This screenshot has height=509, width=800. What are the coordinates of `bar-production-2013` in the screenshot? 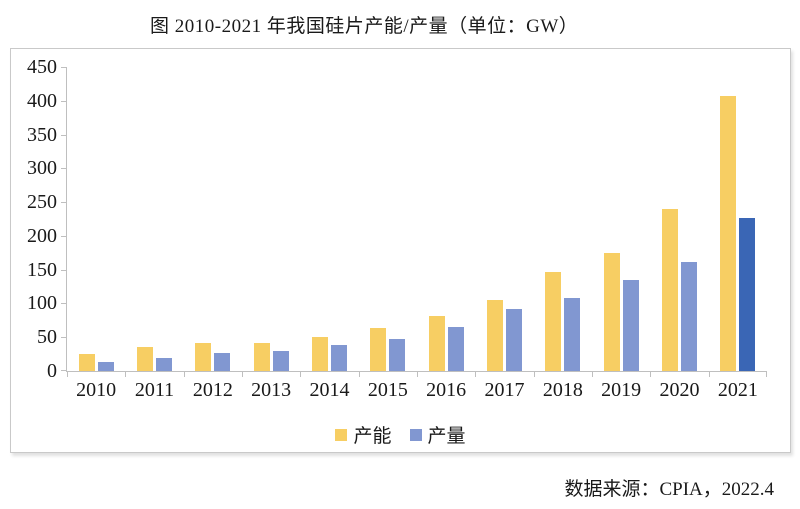 It's located at (280, 360).